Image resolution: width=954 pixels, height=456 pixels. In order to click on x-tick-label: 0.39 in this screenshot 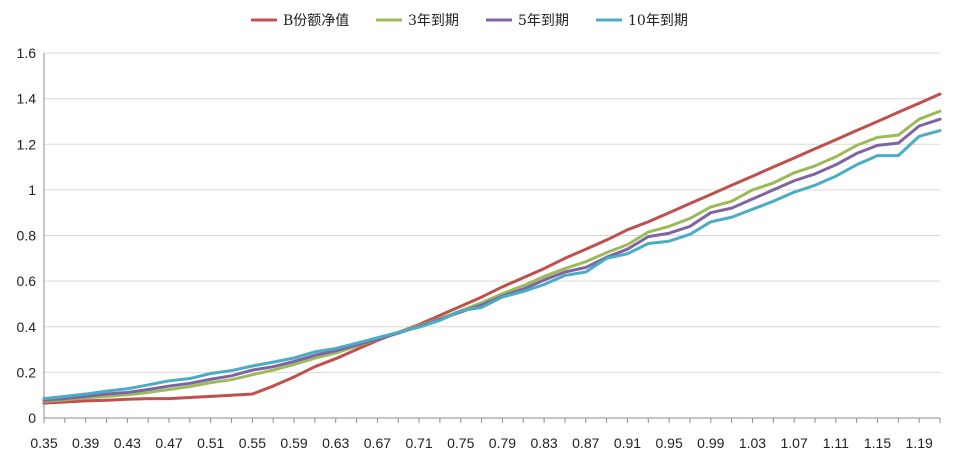, I will do `click(85, 443)`.